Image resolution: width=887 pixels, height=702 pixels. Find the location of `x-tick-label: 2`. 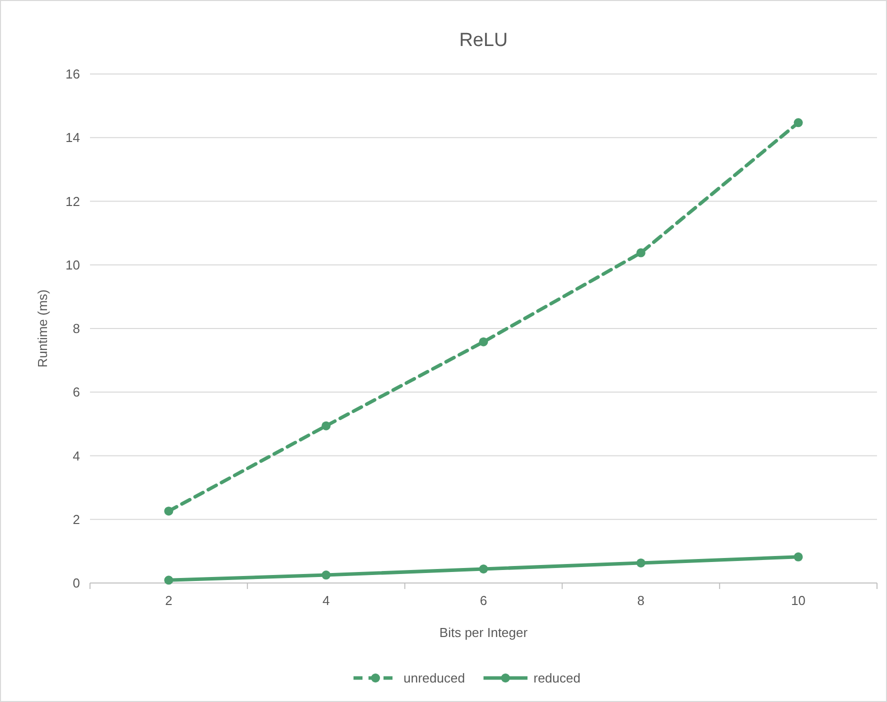

x-tick-label: 2 is located at coordinates (168, 600).